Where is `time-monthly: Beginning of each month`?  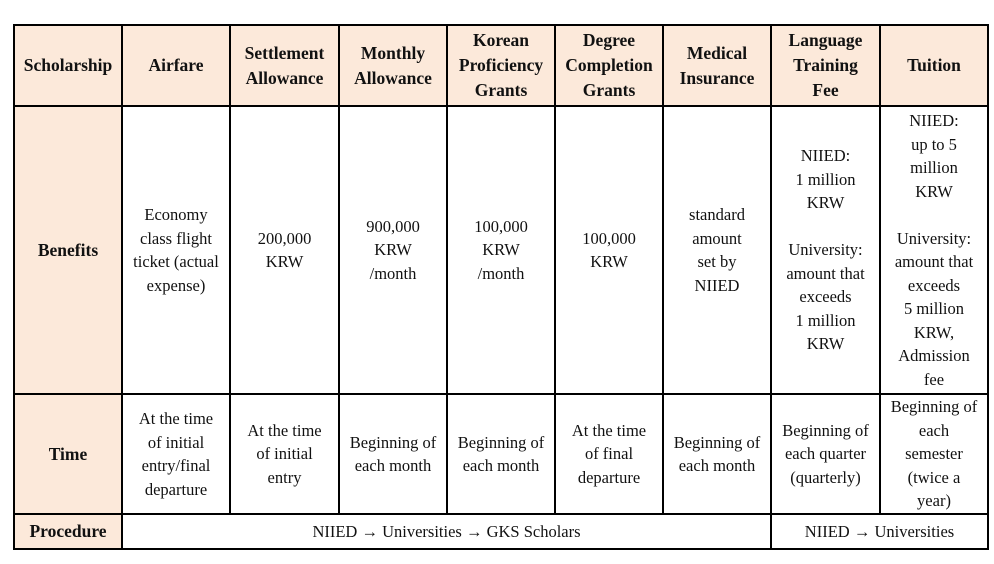 time-monthly: Beginning of each month is located at coordinates (393, 454).